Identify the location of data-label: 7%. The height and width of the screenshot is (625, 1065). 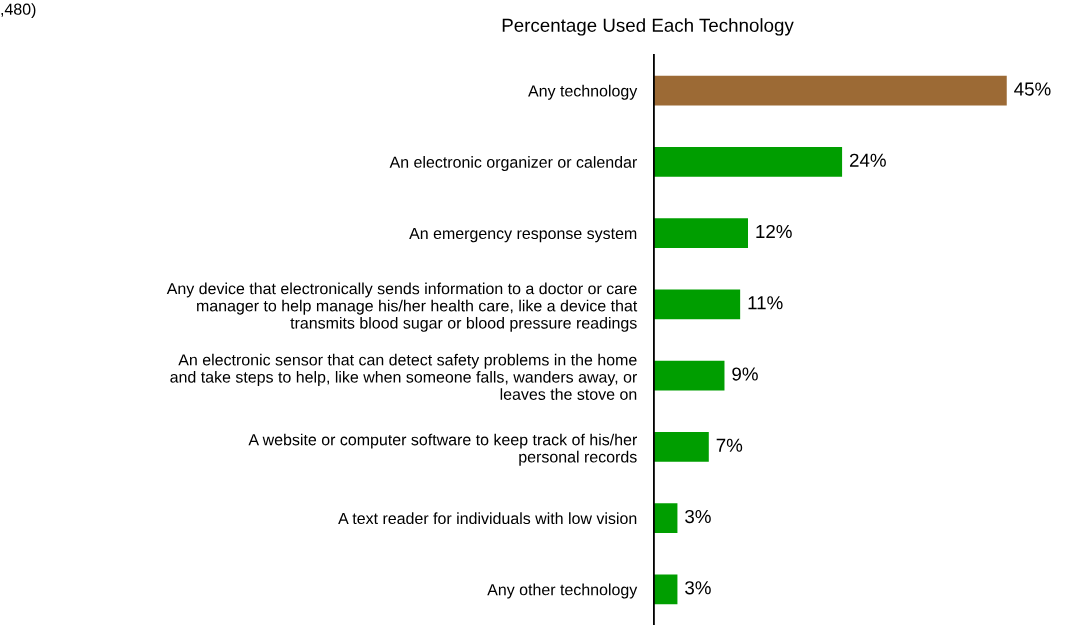
(729, 445).